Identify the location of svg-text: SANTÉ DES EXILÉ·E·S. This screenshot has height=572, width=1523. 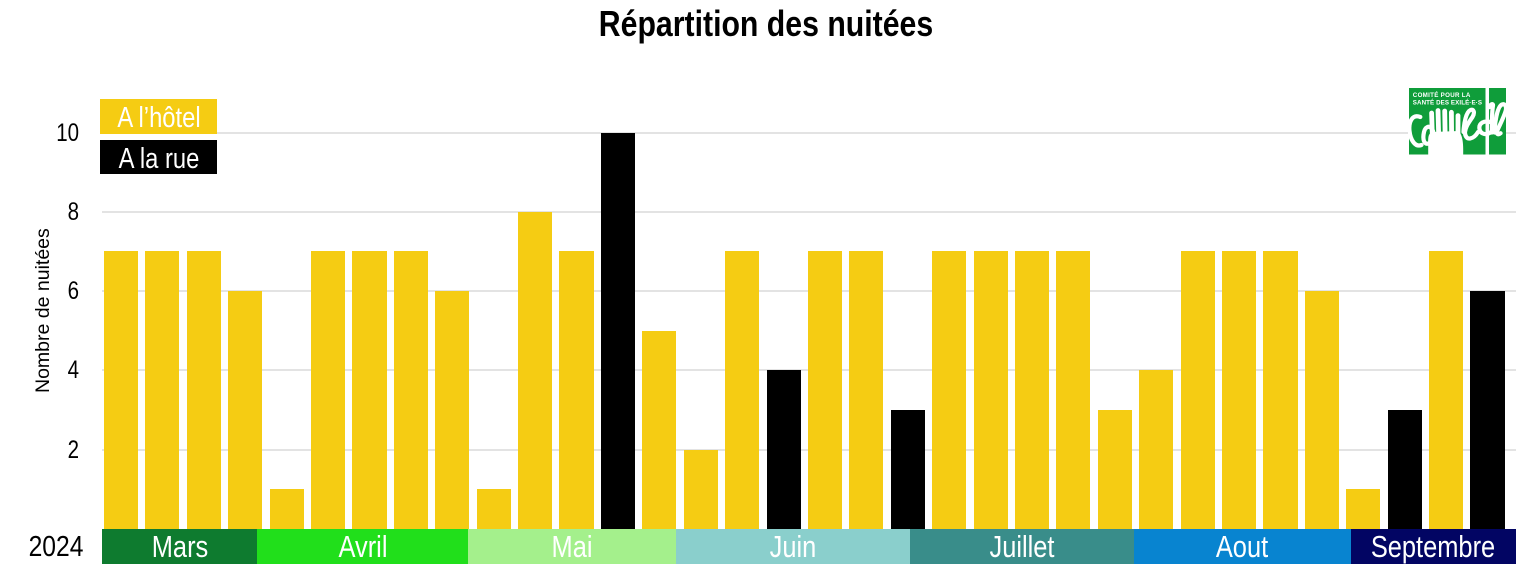
(1447, 102).